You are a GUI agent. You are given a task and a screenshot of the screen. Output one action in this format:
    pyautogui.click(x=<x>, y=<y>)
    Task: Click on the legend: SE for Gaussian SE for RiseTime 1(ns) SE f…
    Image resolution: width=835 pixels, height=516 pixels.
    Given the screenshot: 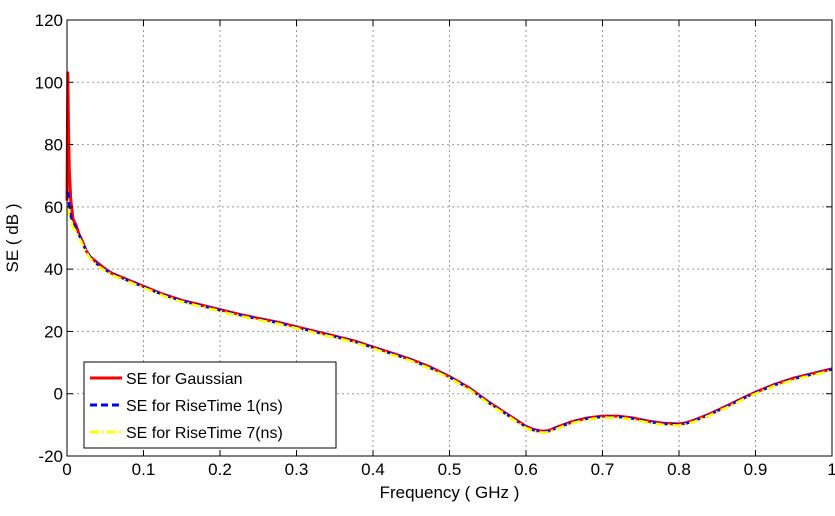 What is the action you would take?
    pyautogui.click(x=210, y=405)
    